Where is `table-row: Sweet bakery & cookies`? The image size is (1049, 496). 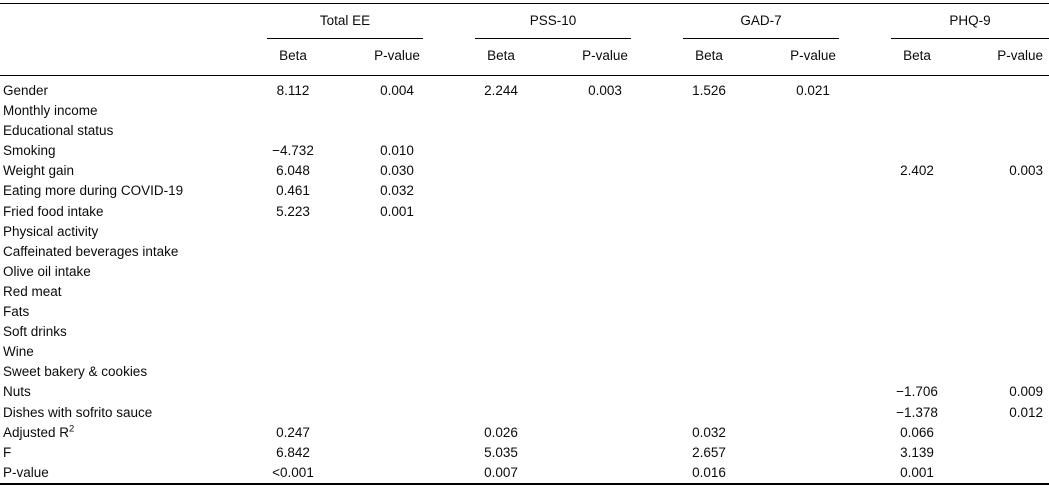 table-row: Sweet bakery & cookies is located at coordinates (524, 372).